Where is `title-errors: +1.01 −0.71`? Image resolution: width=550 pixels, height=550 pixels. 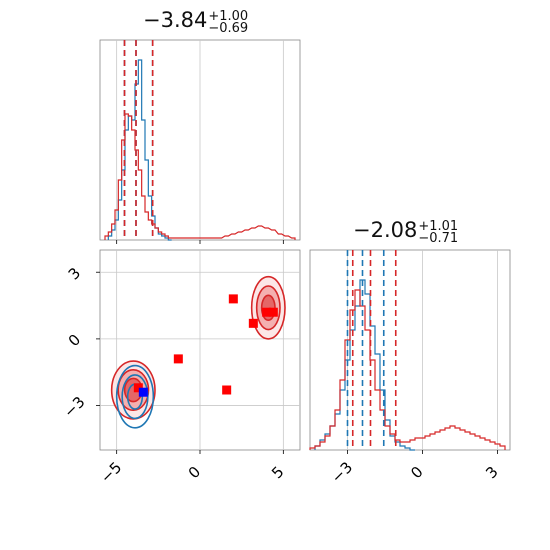
title-errors: +1.01 −0.71 is located at coordinates (438, 232).